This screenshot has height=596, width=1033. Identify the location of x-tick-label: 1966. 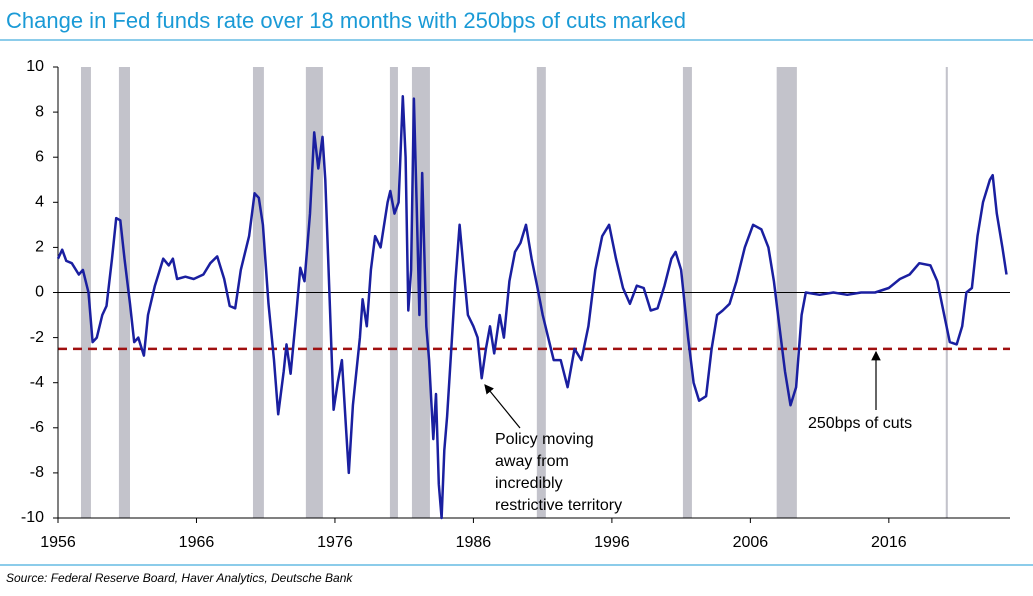
(197, 542).